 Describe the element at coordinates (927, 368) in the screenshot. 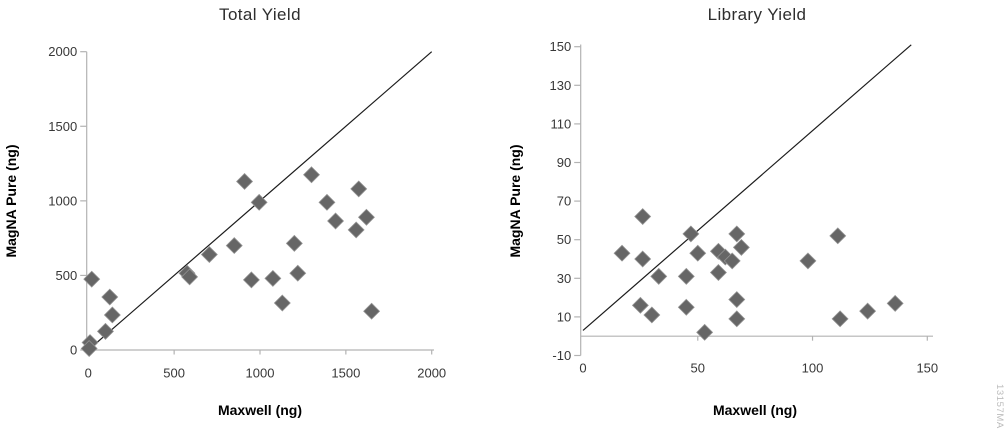

I see `x-tick-label: 150` at that location.